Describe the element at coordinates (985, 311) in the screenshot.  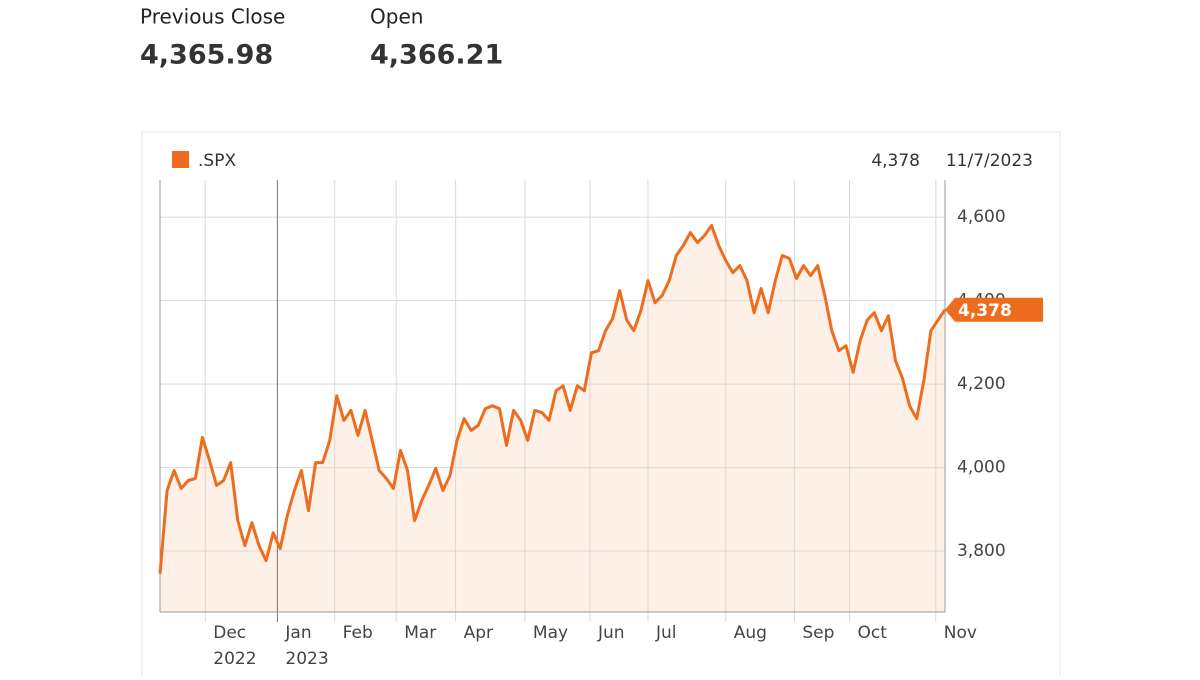
I see `current-flag-label: 4,378` at that location.